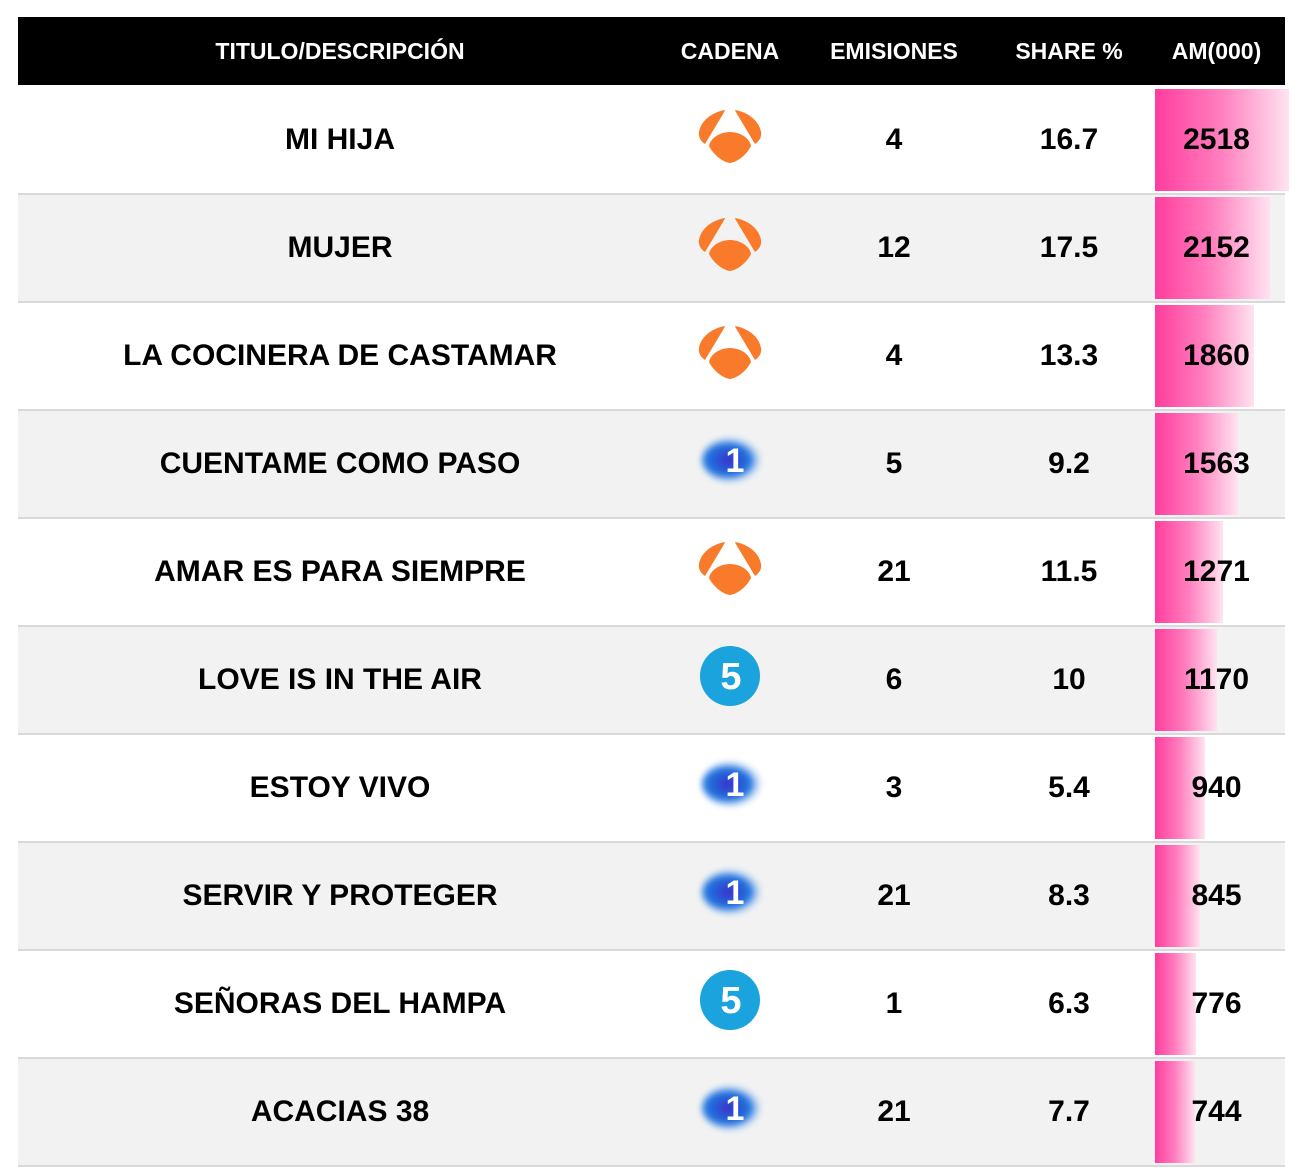 The width and height of the screenshot is (1299, 1168). Describe the element at coordinates (1069, 571) in the screenshot. I see `share-value: 11.5` at that location.